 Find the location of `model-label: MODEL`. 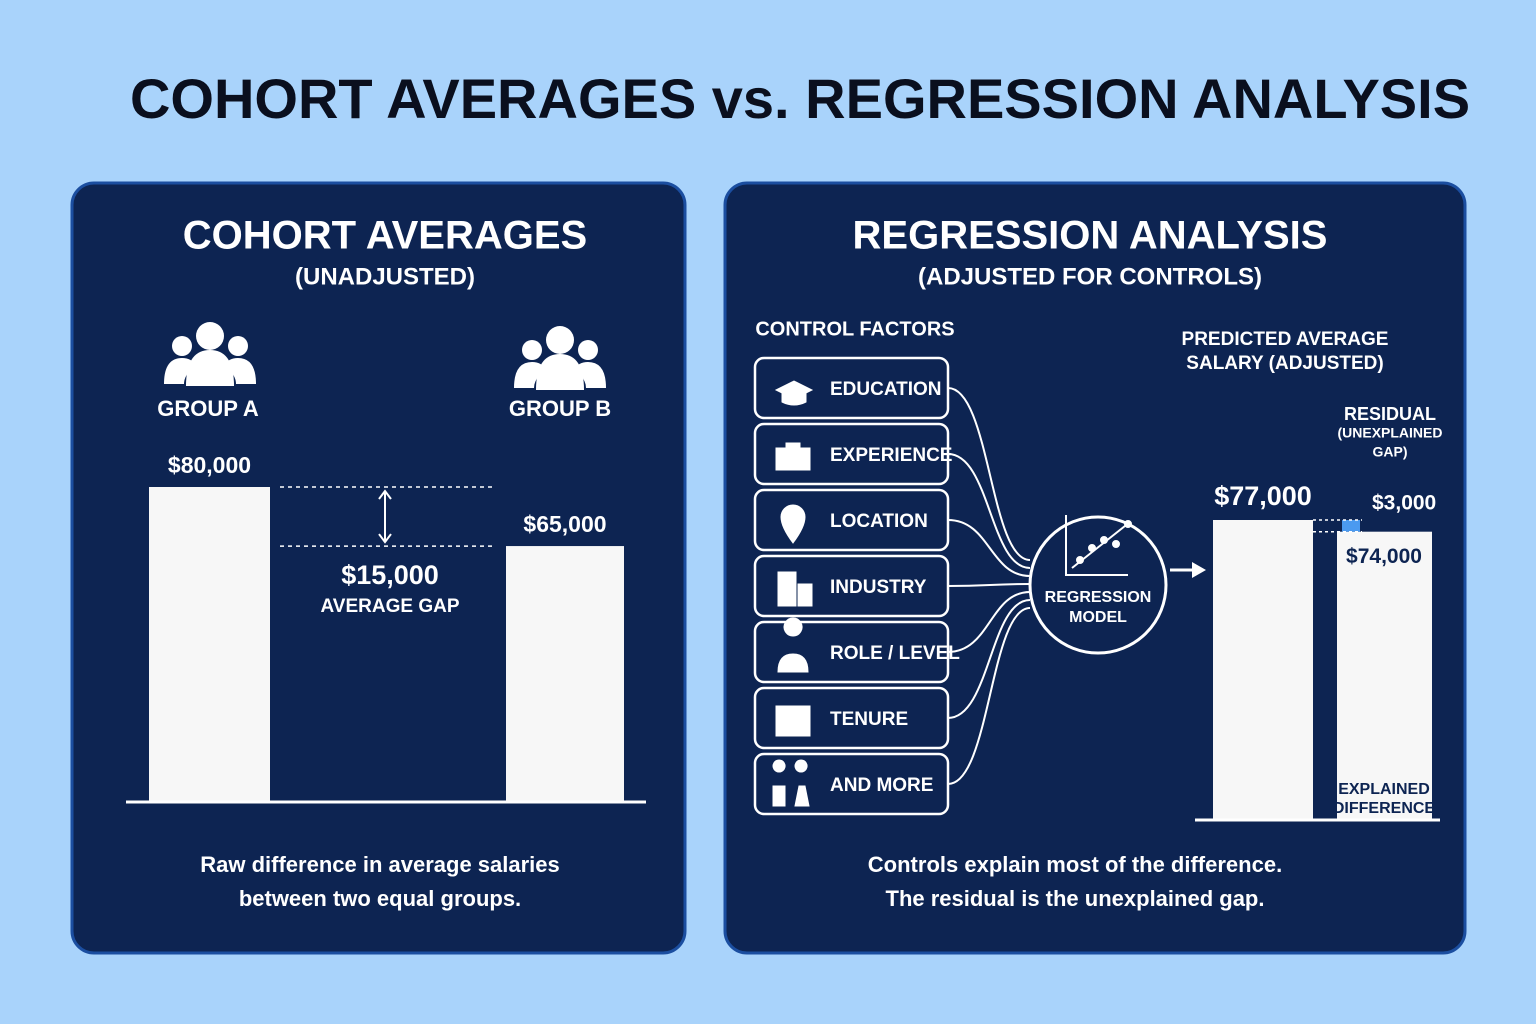

model-label: MODEL is located at coordinates (1098, 617).